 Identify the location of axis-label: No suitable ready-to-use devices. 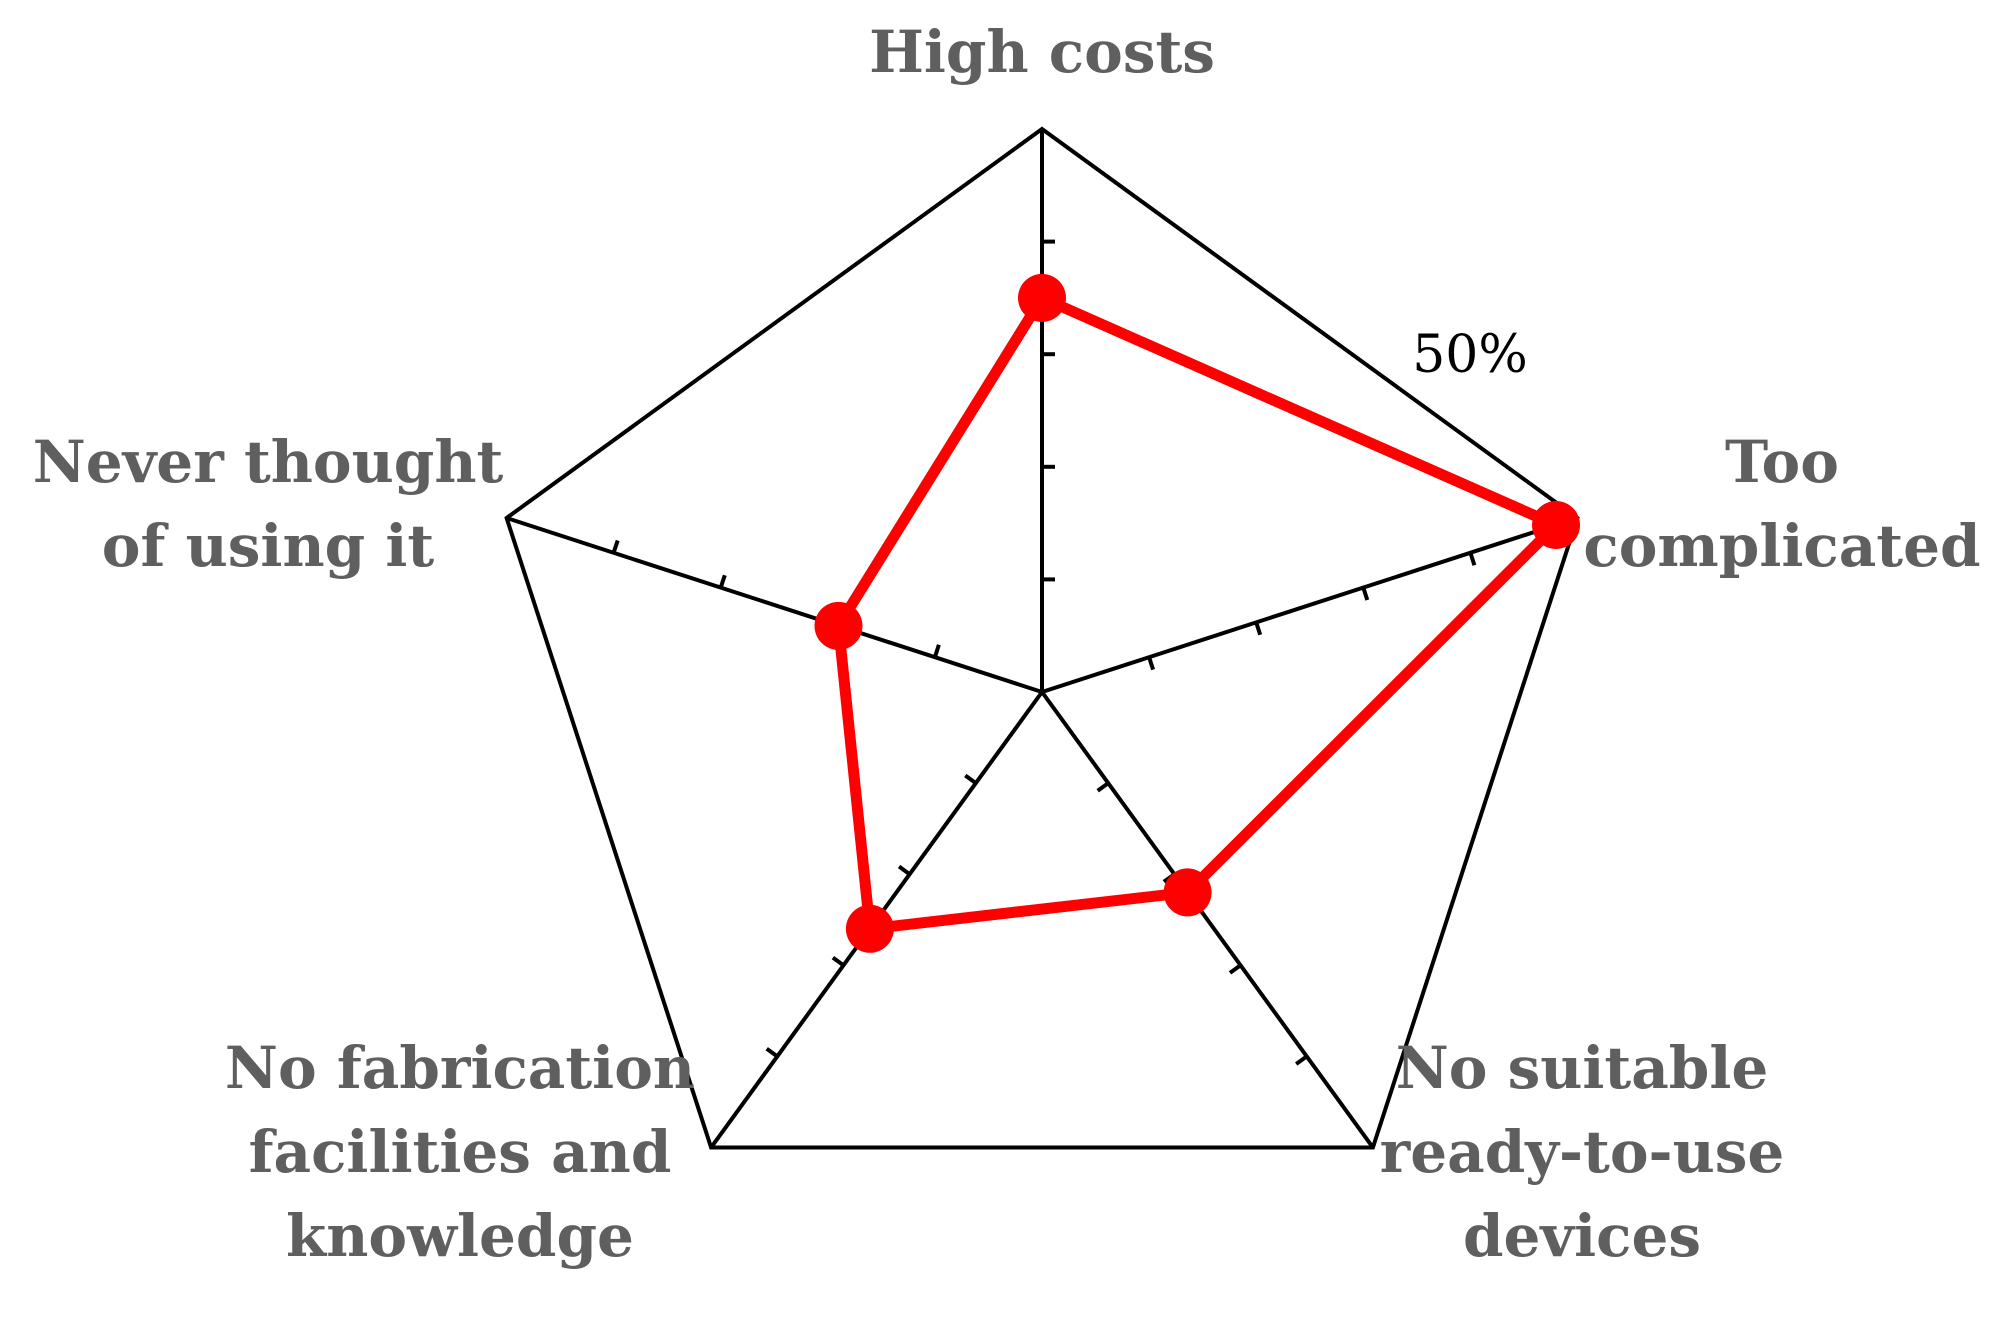
(1582, 1152).